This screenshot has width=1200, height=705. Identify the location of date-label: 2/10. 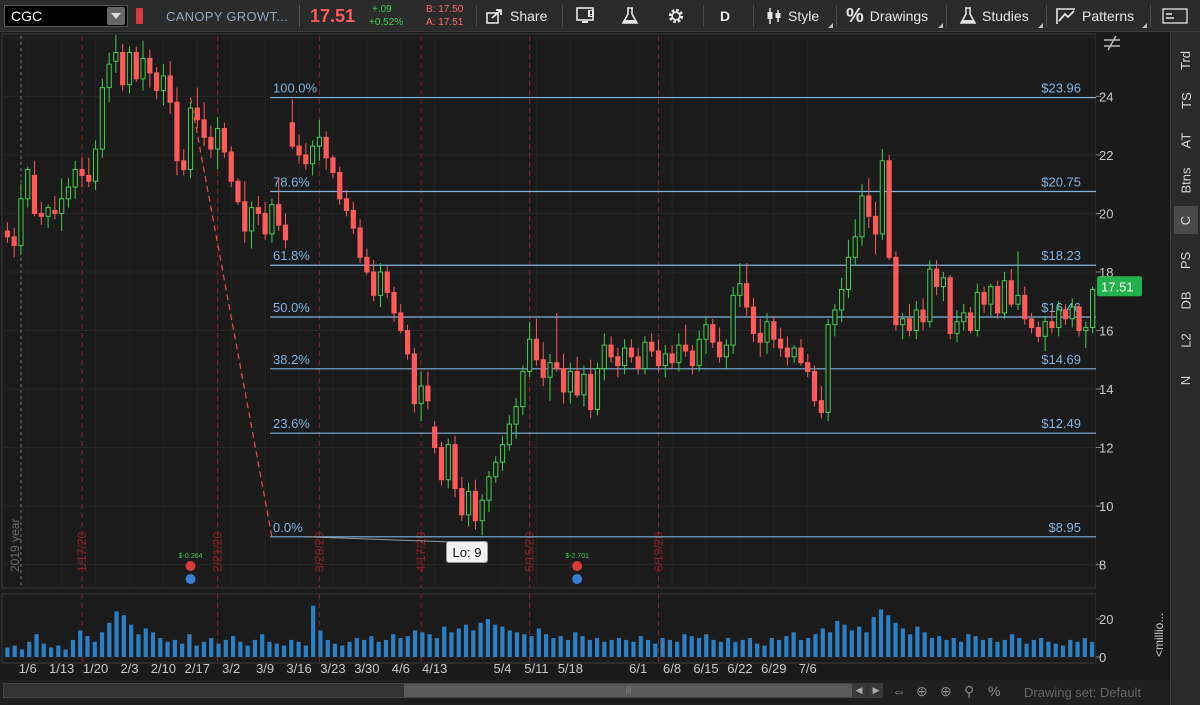
(163, 668).